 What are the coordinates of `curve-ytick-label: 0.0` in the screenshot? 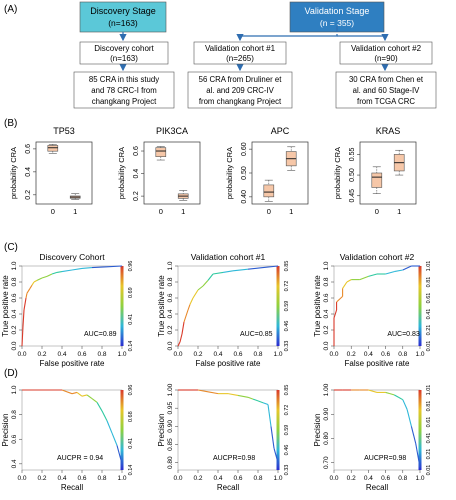 It's located at (170, 345).